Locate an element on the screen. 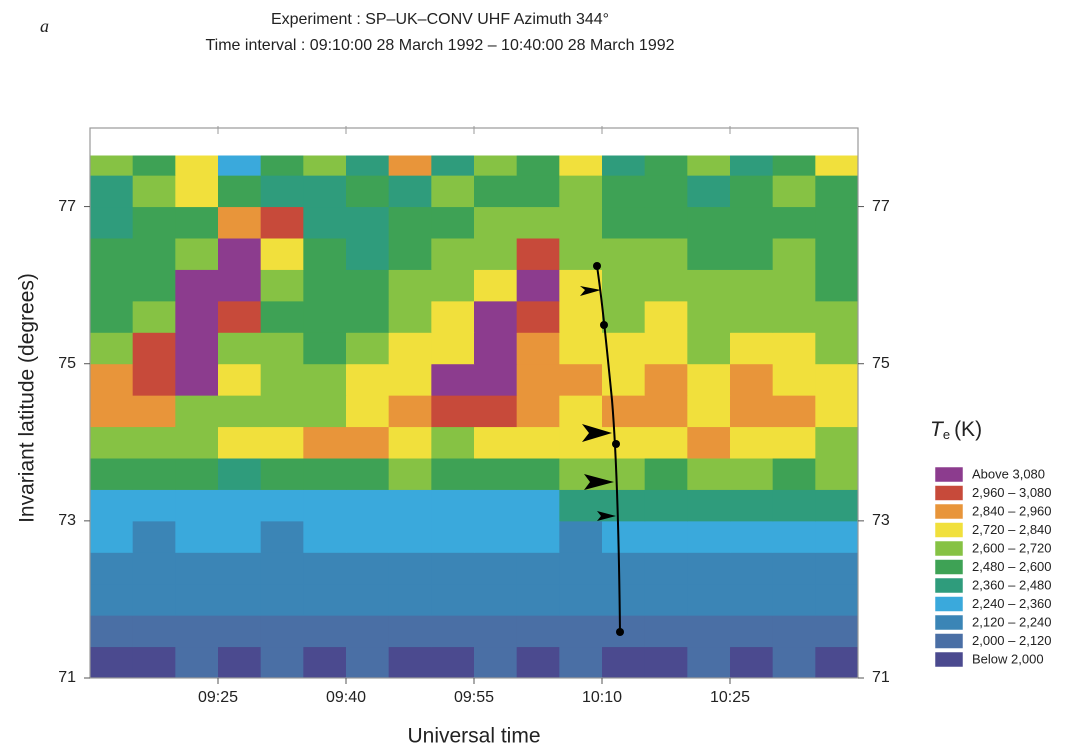  legend-title: Te (K) is located at coordinates (956, 430).